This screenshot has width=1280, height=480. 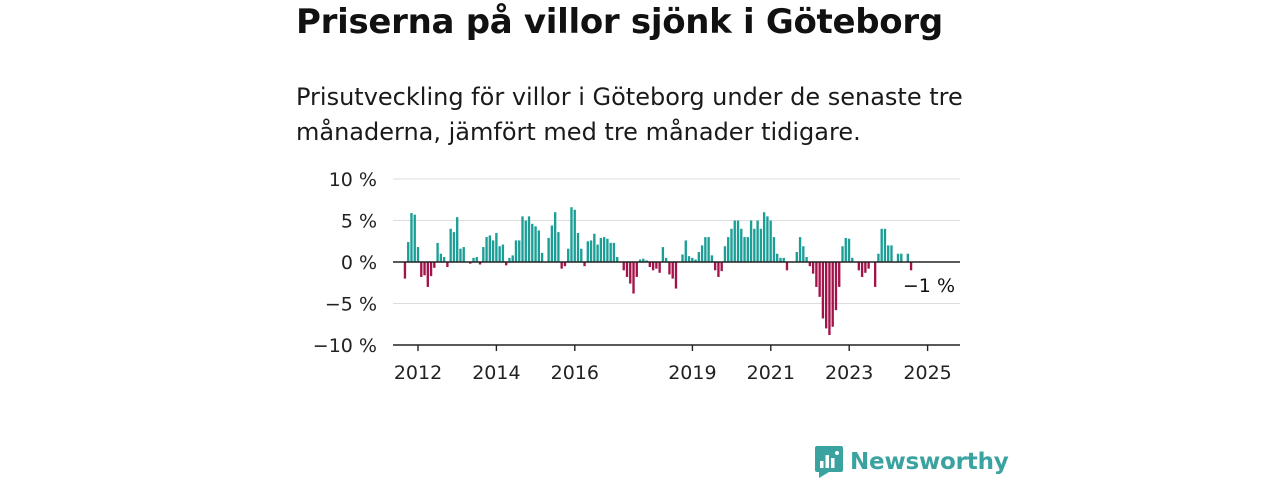 I want to click on x-tick-label: 2012, so click(x=418, y=373).